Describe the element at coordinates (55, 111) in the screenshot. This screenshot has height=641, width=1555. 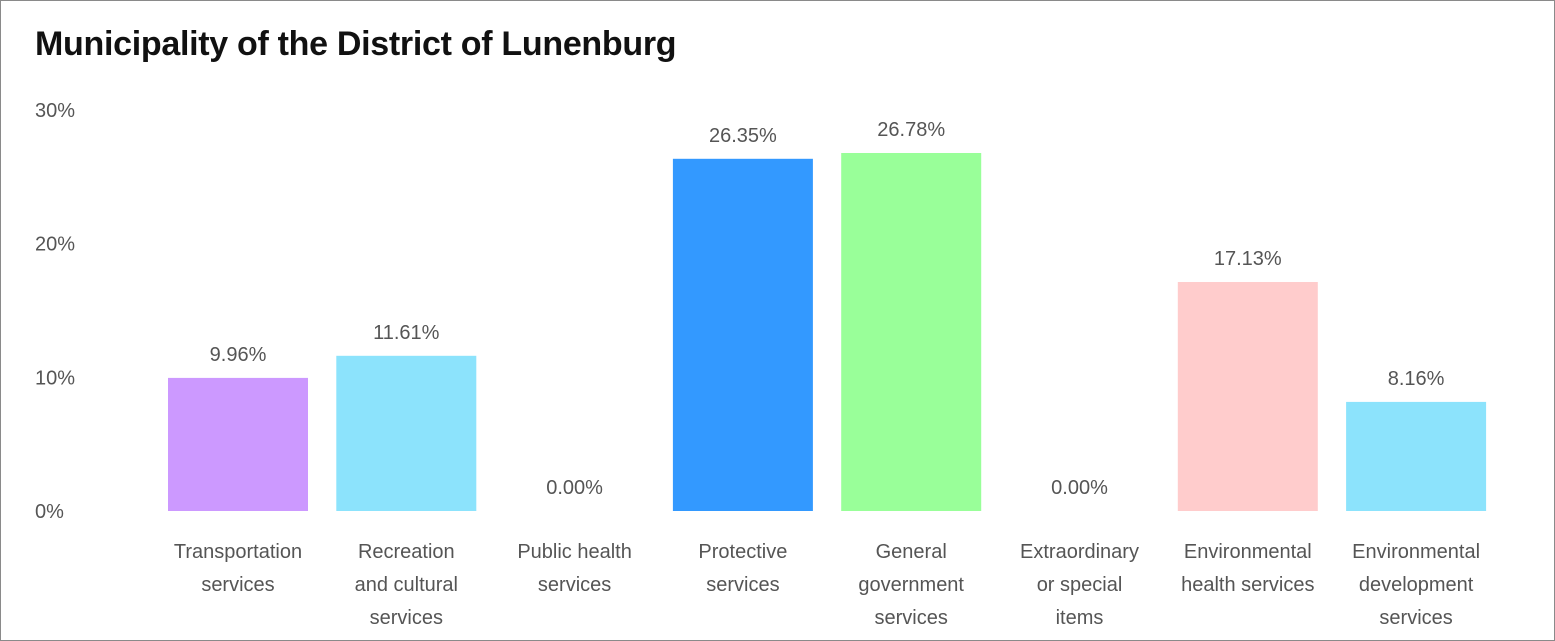
I see `y-tick-label: 30%` at that location.